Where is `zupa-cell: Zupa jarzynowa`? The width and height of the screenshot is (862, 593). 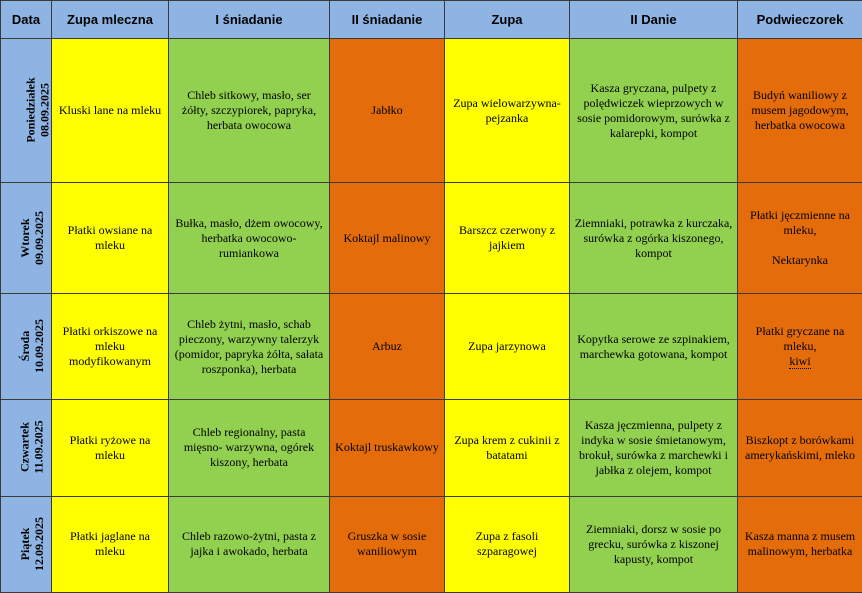
zupa-cell: Zupa jarzynowa is located at coordinates (507, 346).